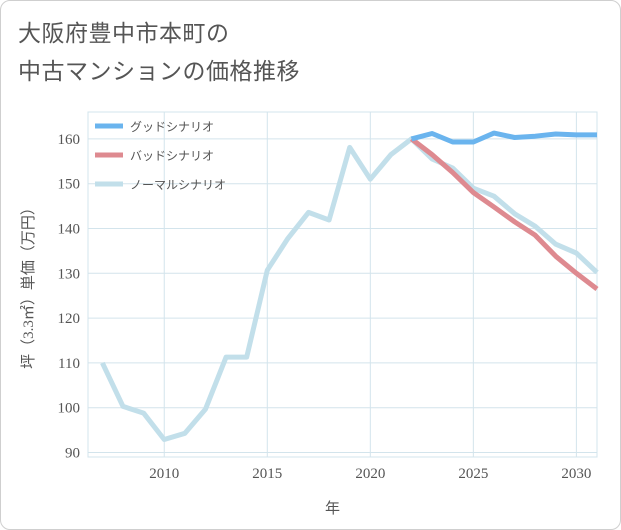  I want to click on y-axis-label: 坪（3.3㎡）単価（万円）, so click(28, 284).